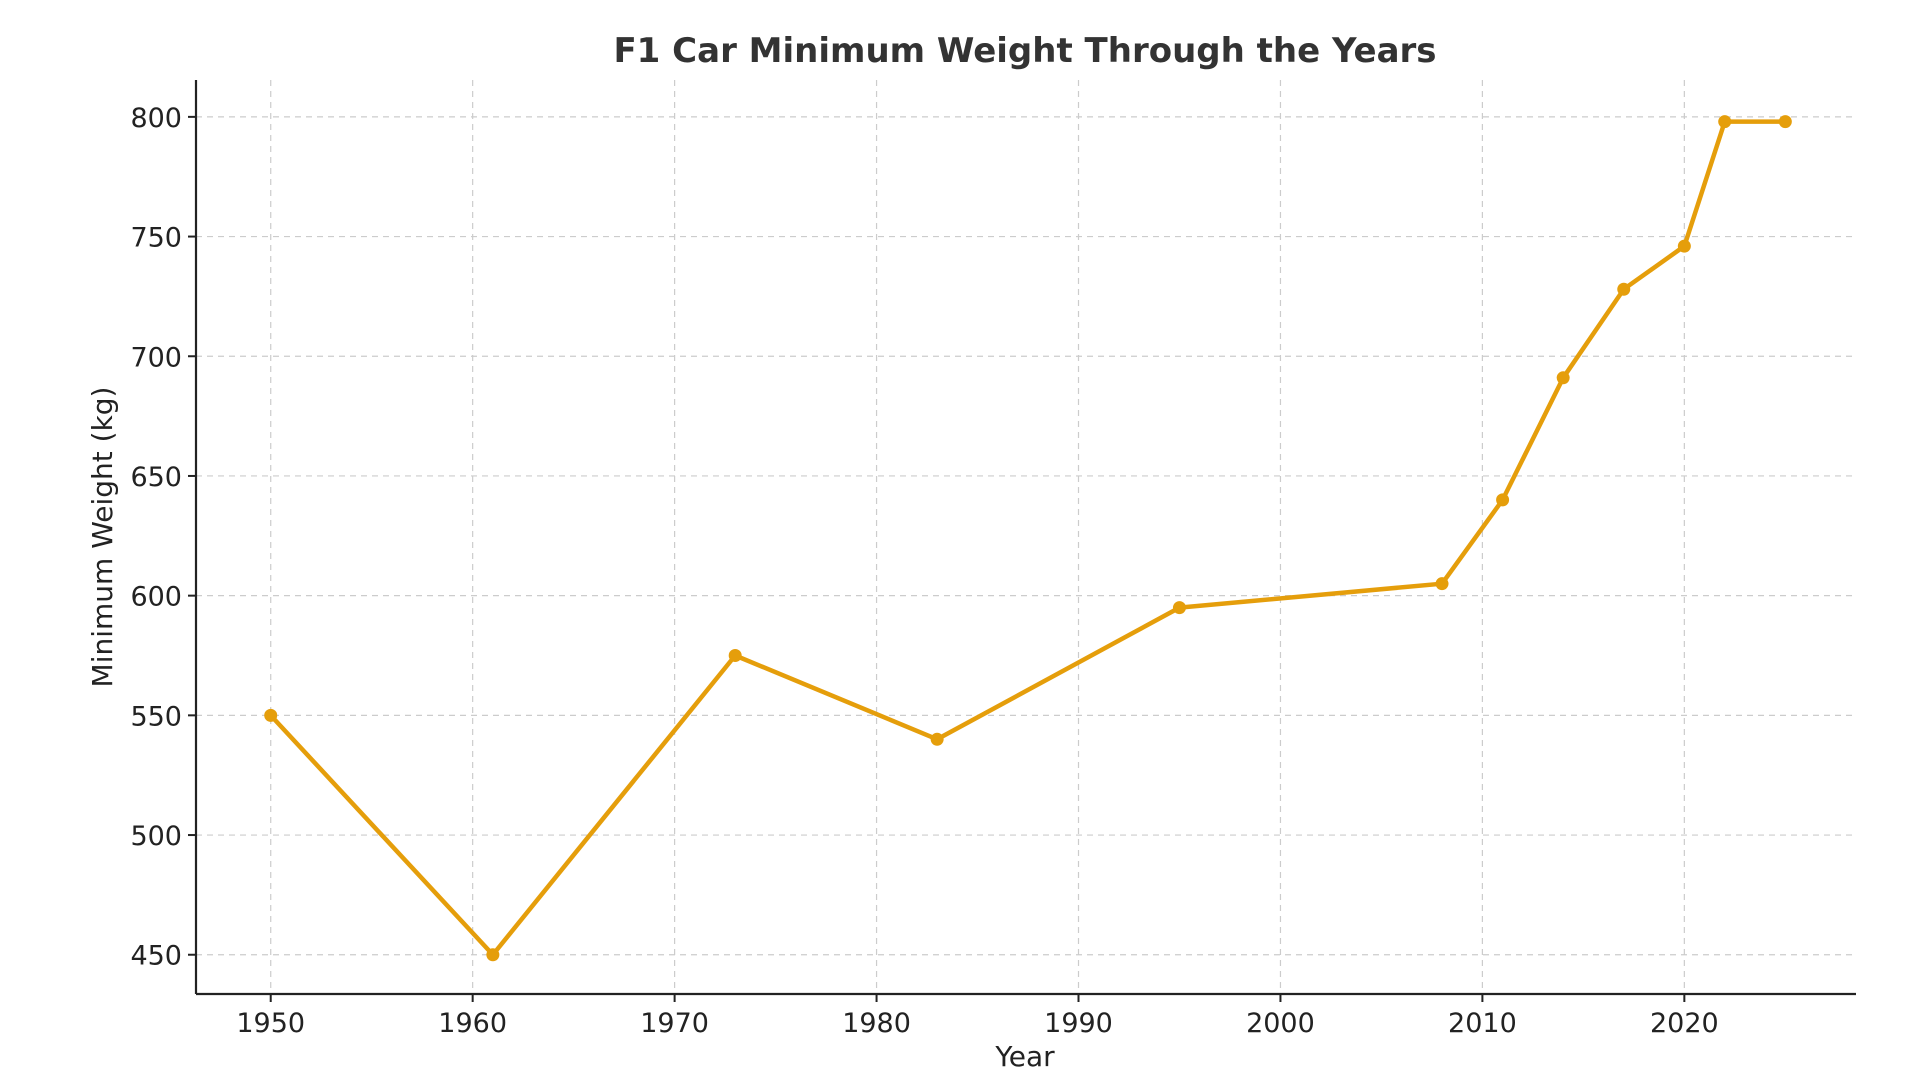 The width and height of the screenshot is (1920, 1080). What do you see at coordinates (156, 956) in the screenshot?
I see `y-tick-label: 450` at bounding box center [156, 956].